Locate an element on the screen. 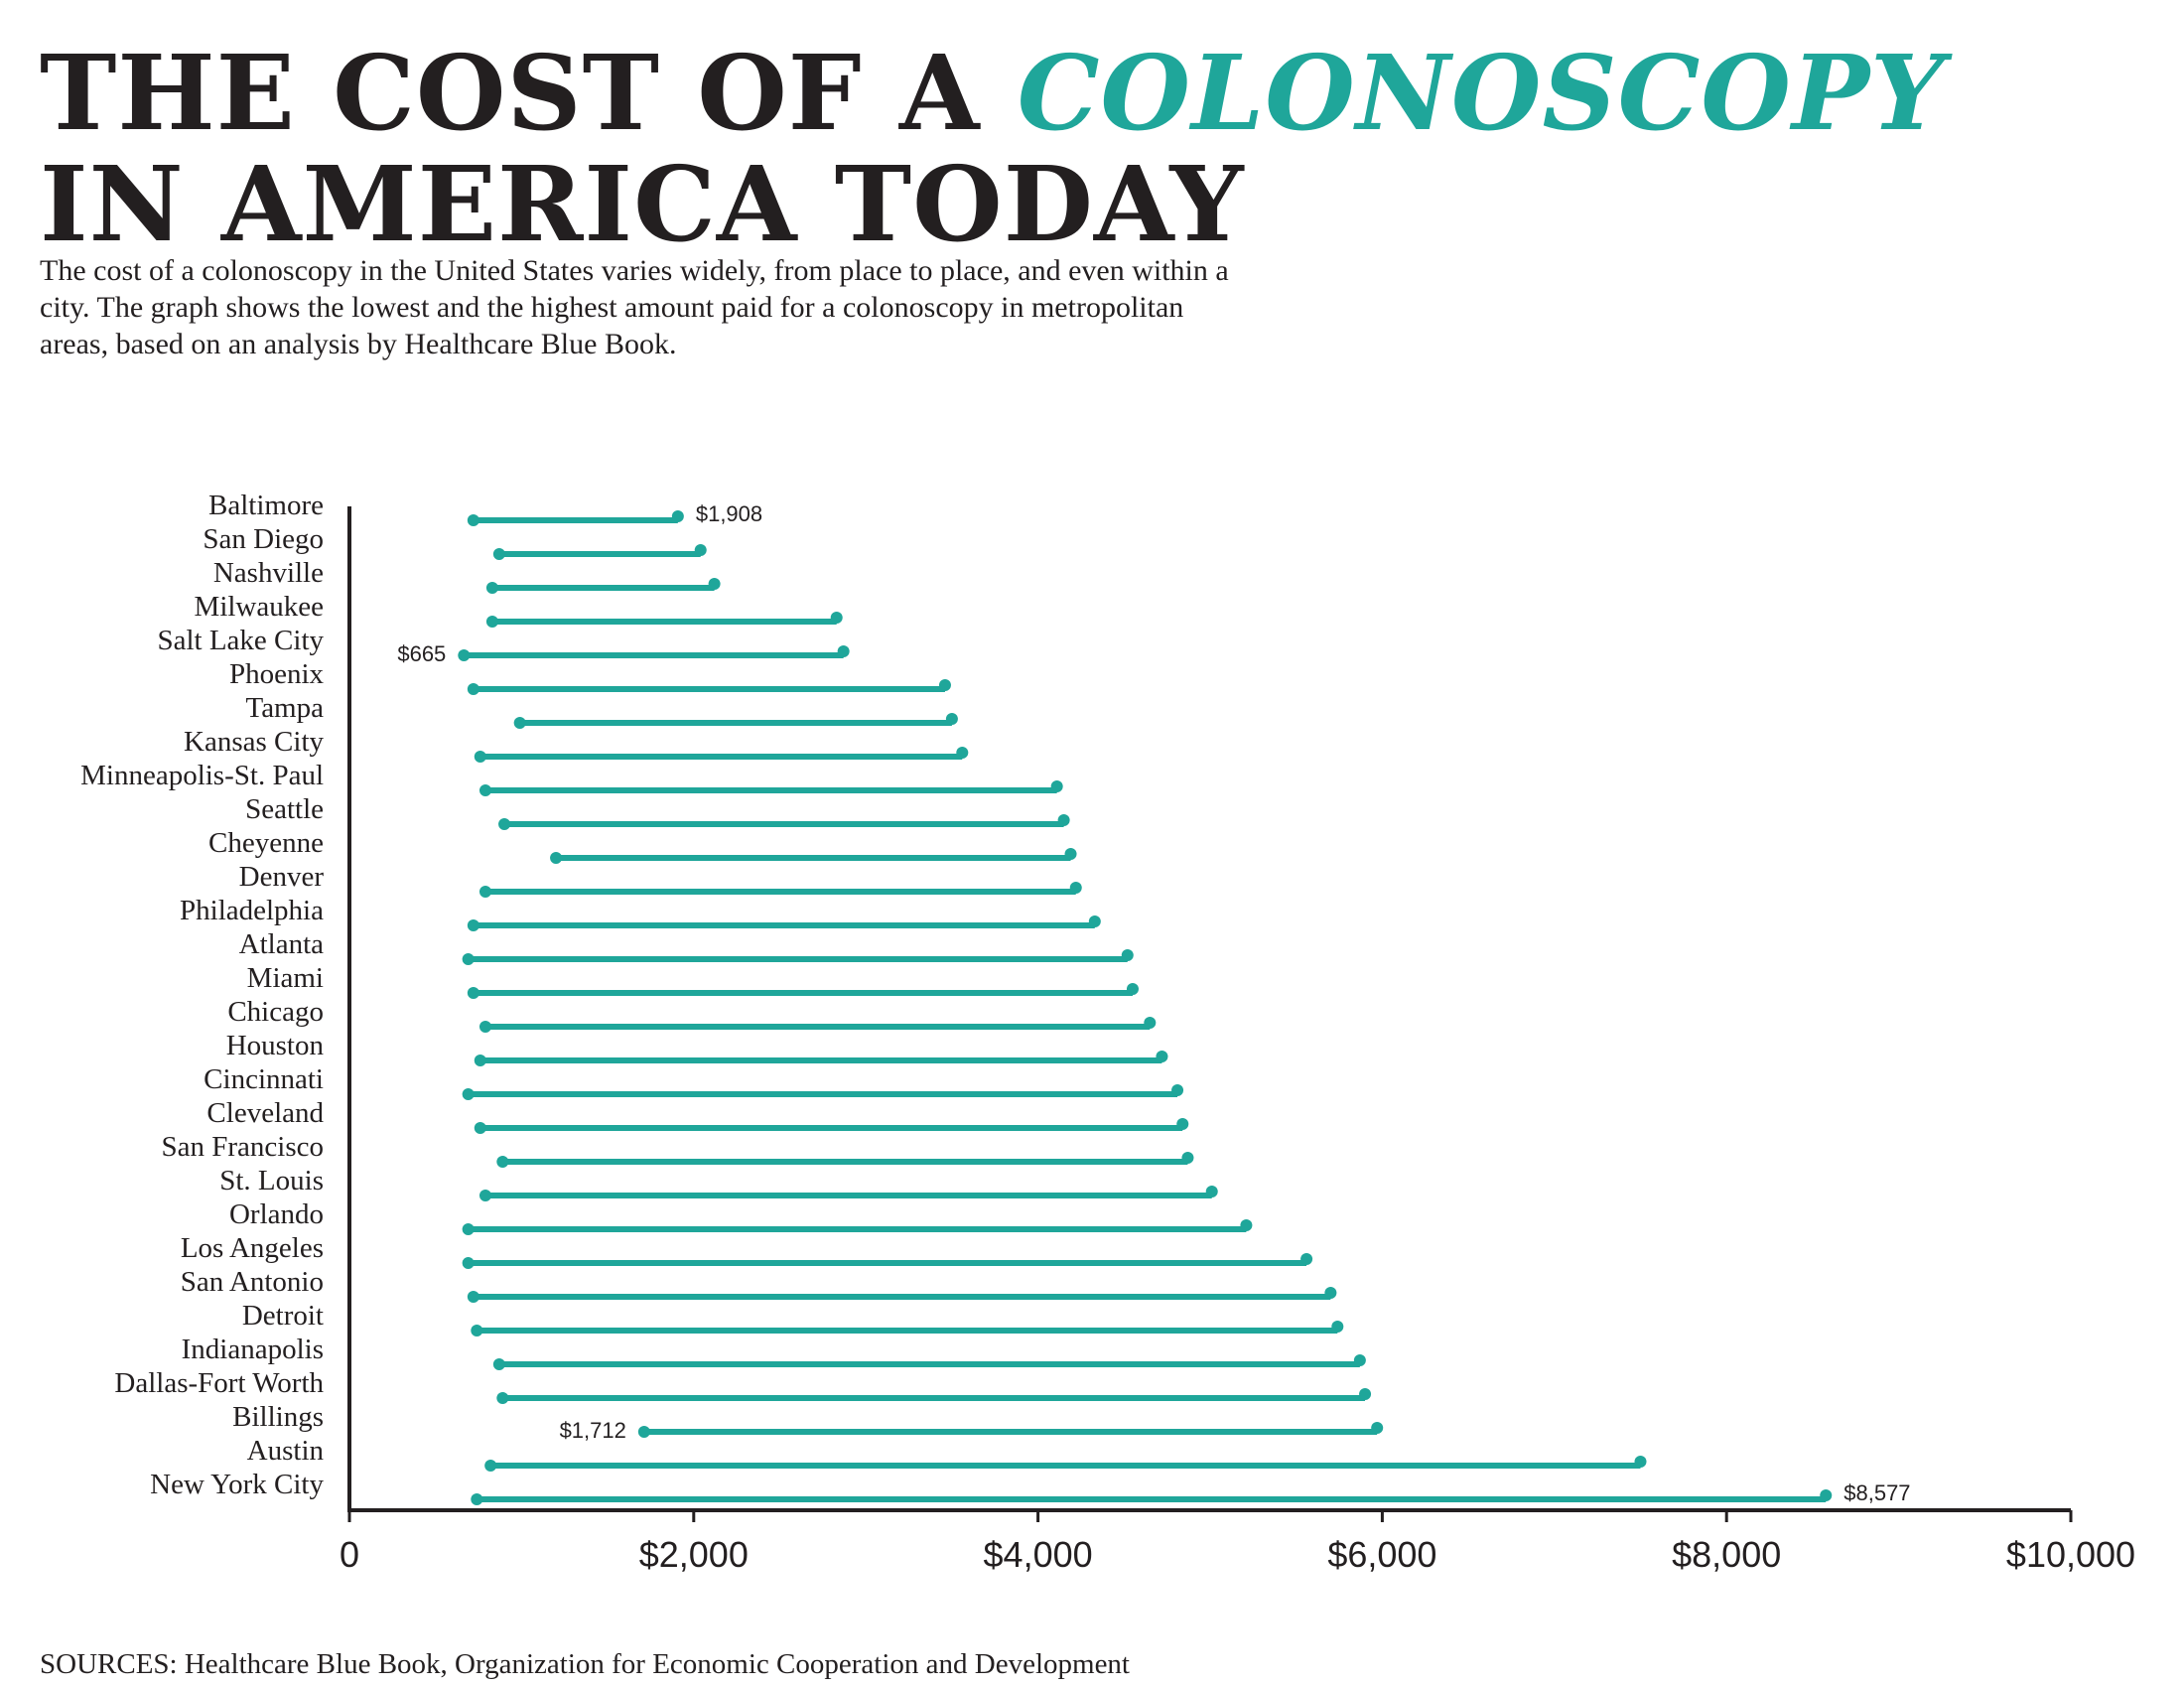  city-label: Los Angeles is located at coordinates (252, 1248).